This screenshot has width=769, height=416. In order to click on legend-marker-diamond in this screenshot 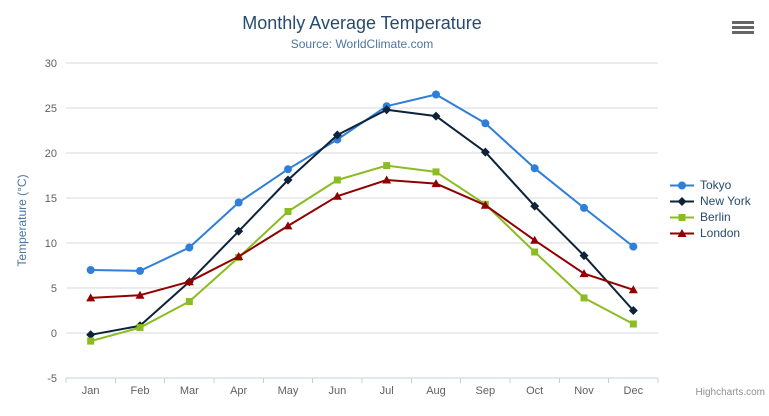, I will do `click(682, 201)`.